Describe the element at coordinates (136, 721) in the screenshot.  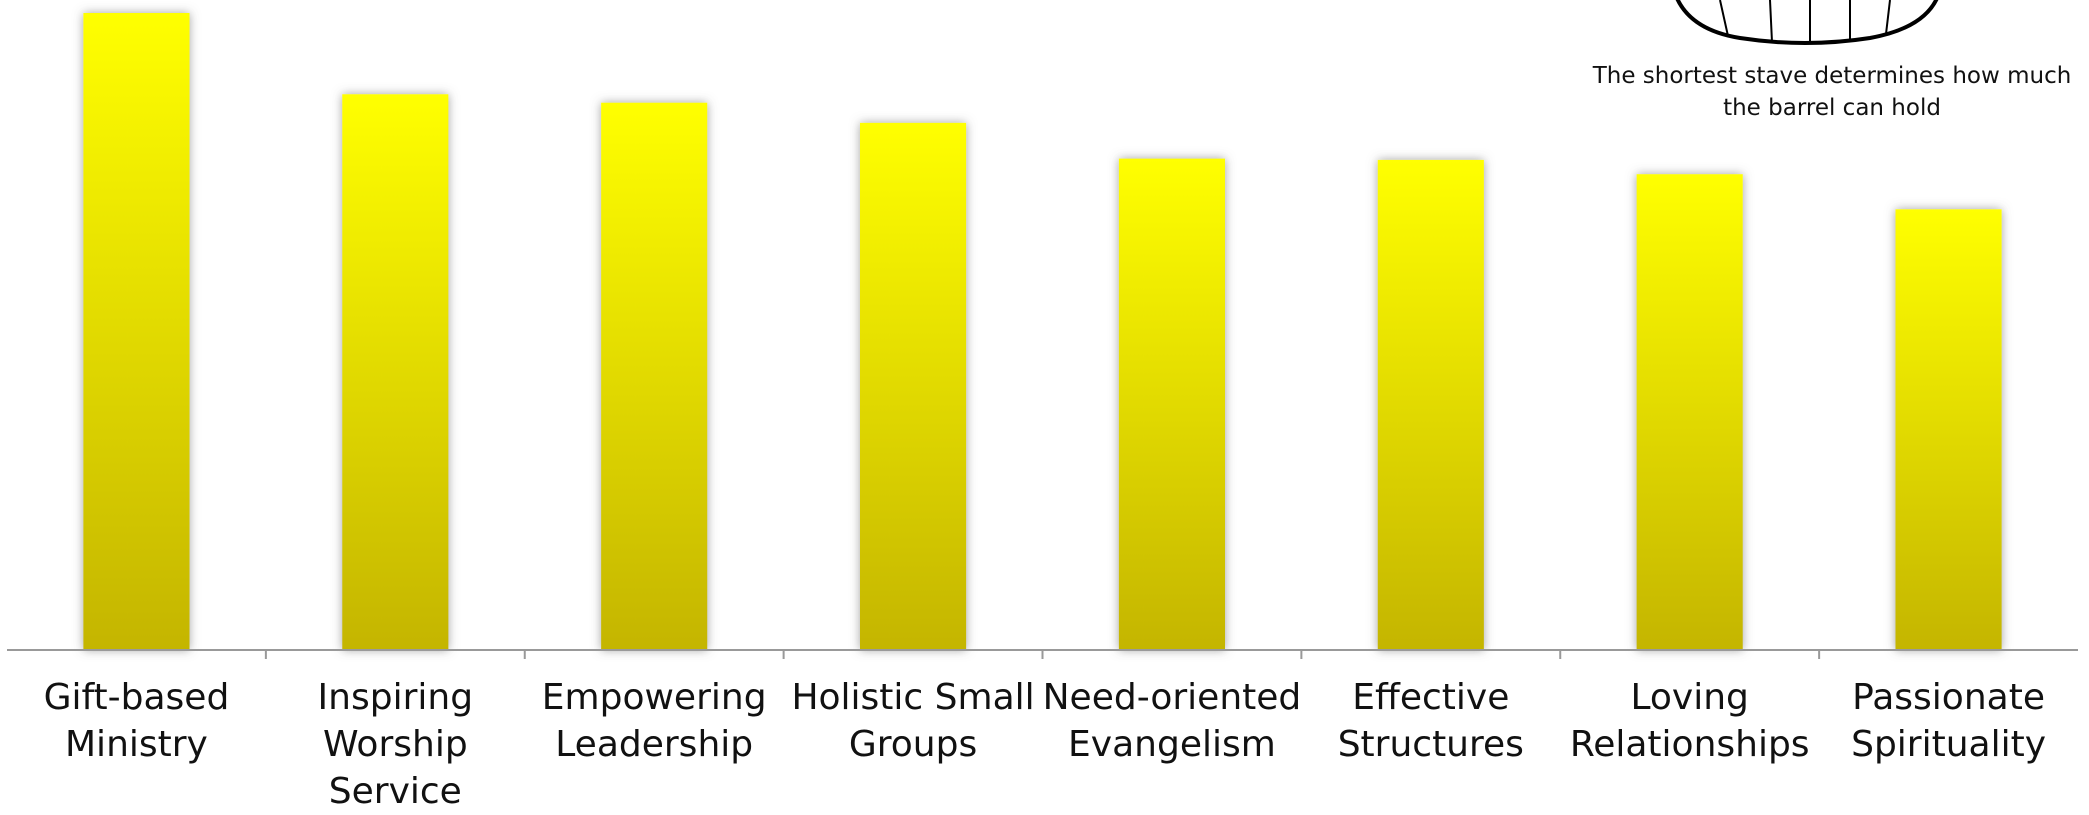
I see `x-tick-label: Gift-based Ministry` at that location.